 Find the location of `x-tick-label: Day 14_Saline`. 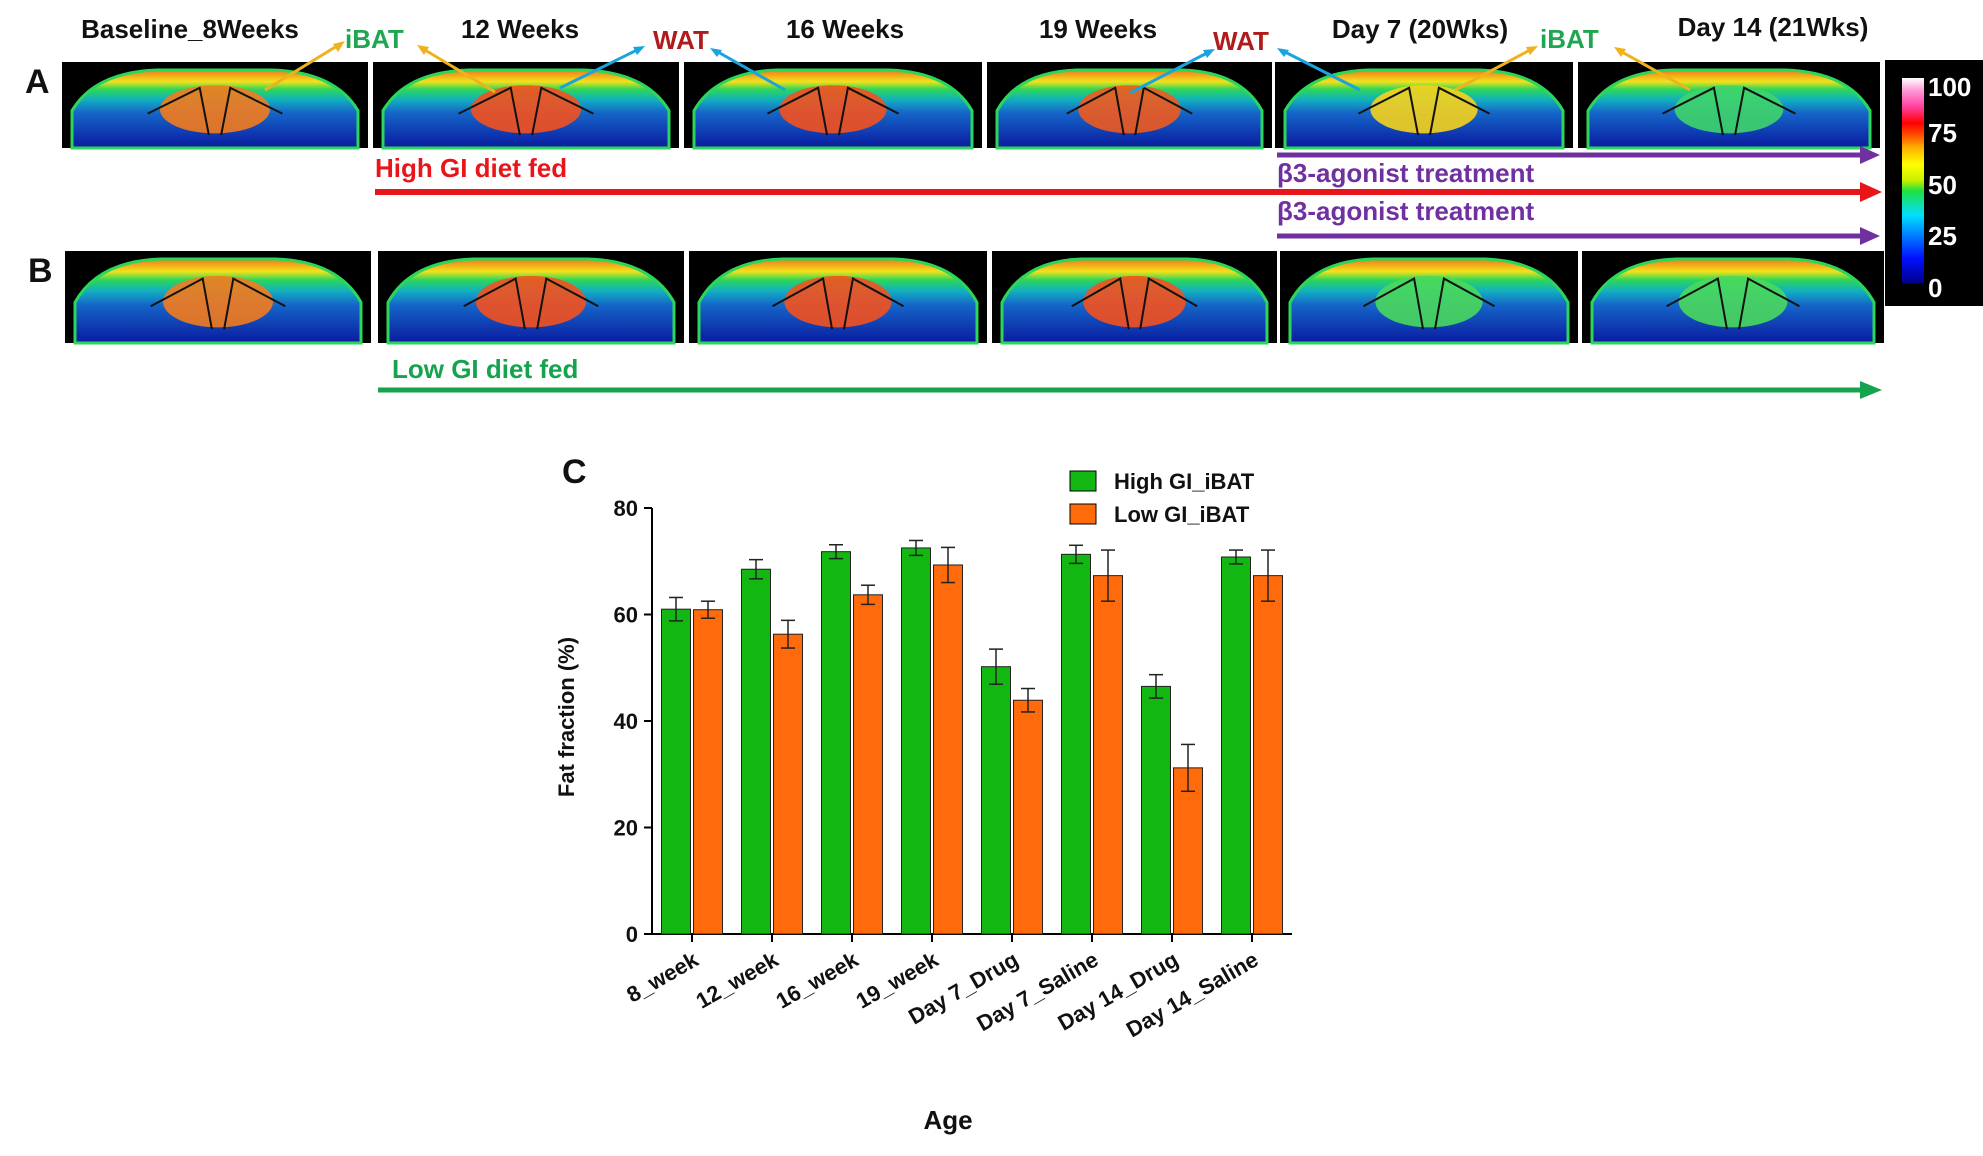

x-tick-label: Day 14_Saline is located at coordinates (1192, 995).